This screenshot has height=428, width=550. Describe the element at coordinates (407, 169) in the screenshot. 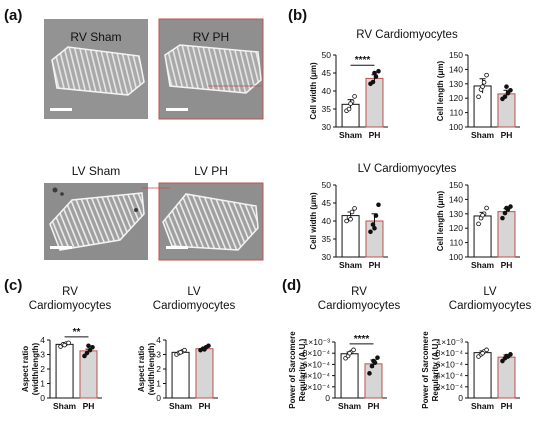

I see `lv-cardiomyocytes-title: LV Cardiomyocytes` at that location.